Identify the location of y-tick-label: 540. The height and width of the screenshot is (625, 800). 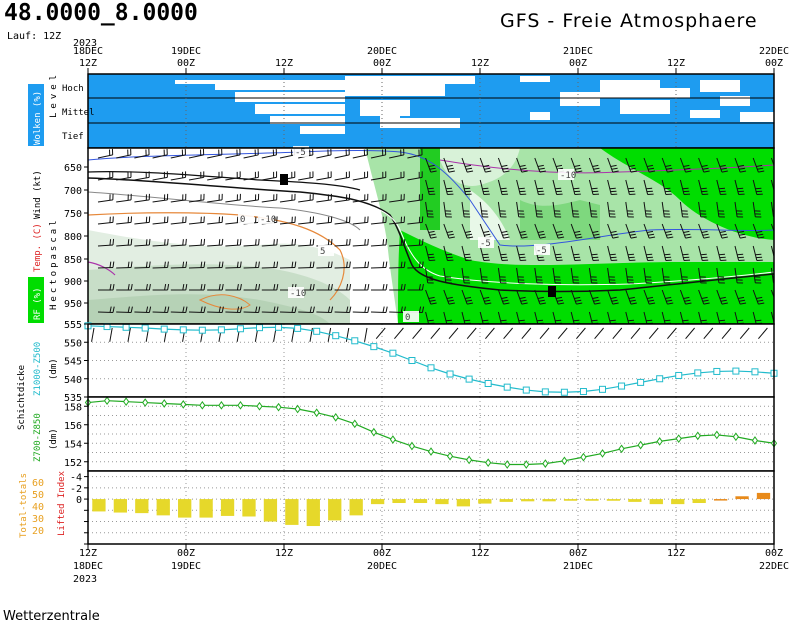
(73, 380).